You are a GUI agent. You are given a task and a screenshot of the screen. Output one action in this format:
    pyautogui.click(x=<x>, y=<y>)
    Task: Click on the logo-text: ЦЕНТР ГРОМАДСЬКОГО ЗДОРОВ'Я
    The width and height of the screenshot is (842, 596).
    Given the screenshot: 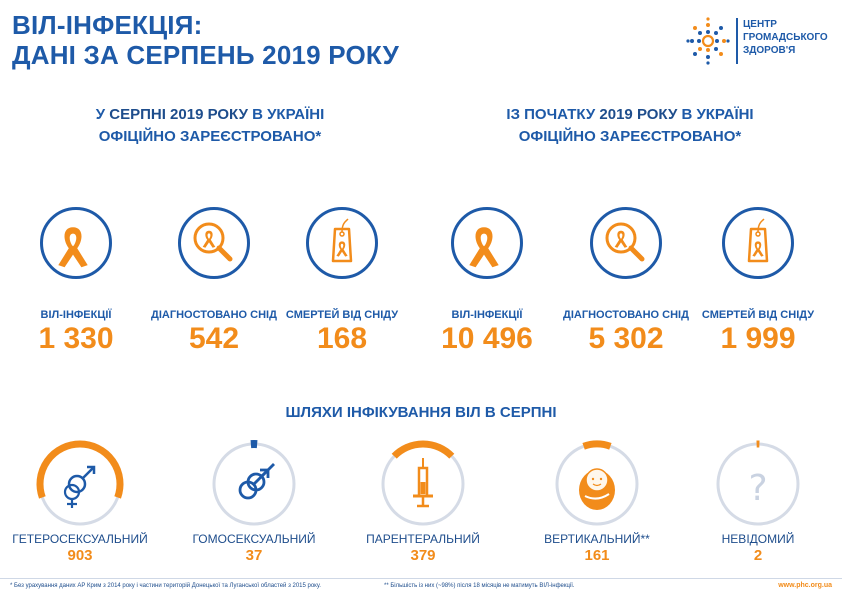 What is the action you would take?
    pyautogui.click(x=785, y=37)
    